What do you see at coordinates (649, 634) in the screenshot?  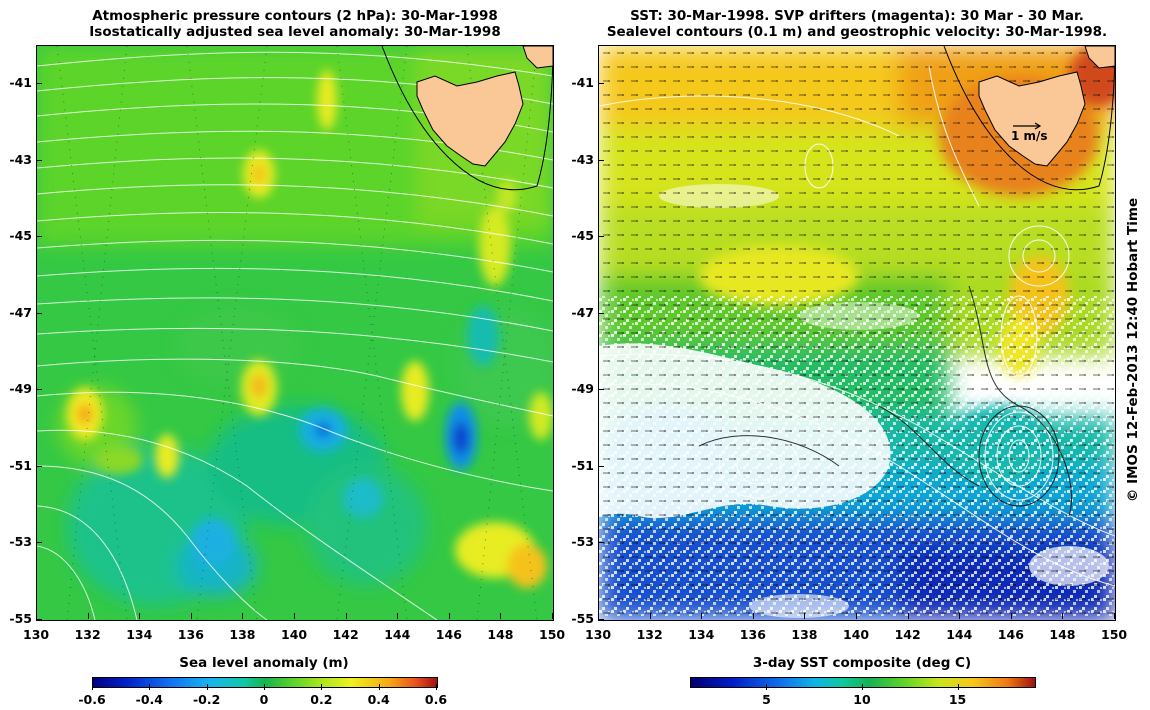 I see `right-lon-tick-label: 132` at bounding box center [649, 634].